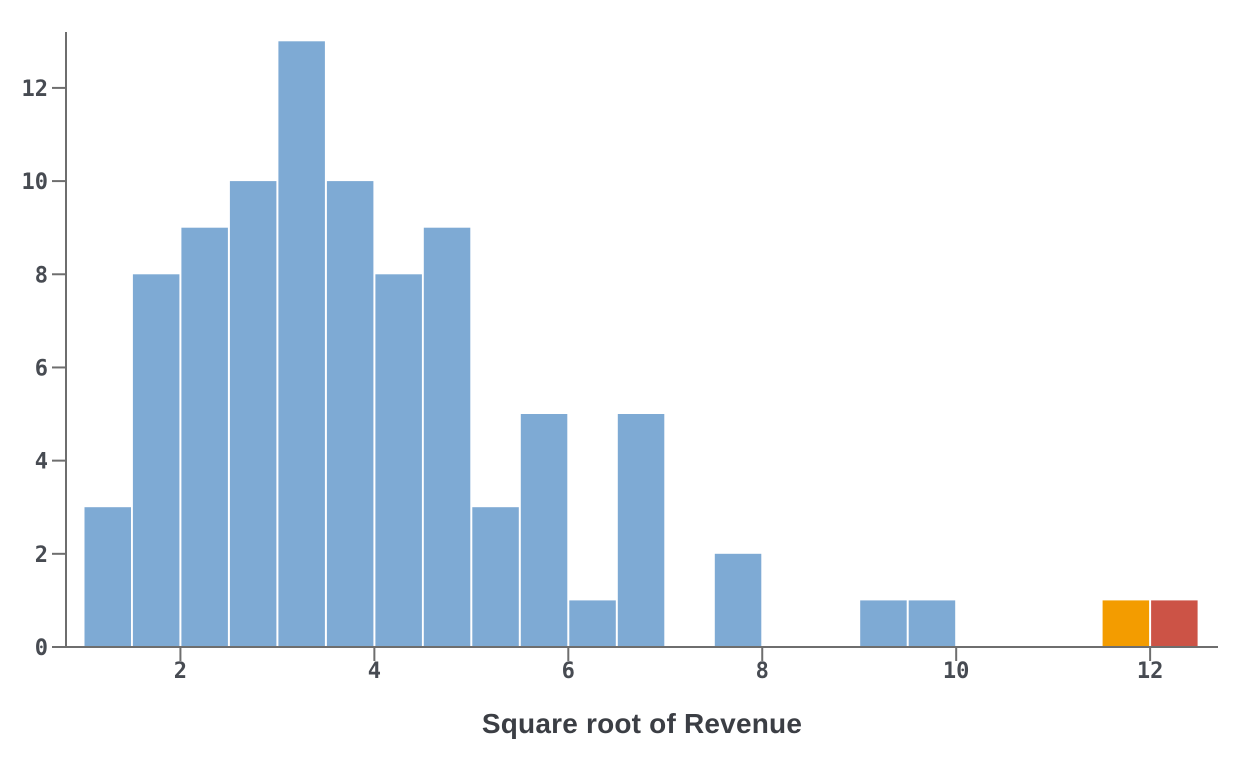  What do you see at coordinates (568, 671) in the screenshot?
I see `x-tick-label: 6` at bounding box center [568, 671].